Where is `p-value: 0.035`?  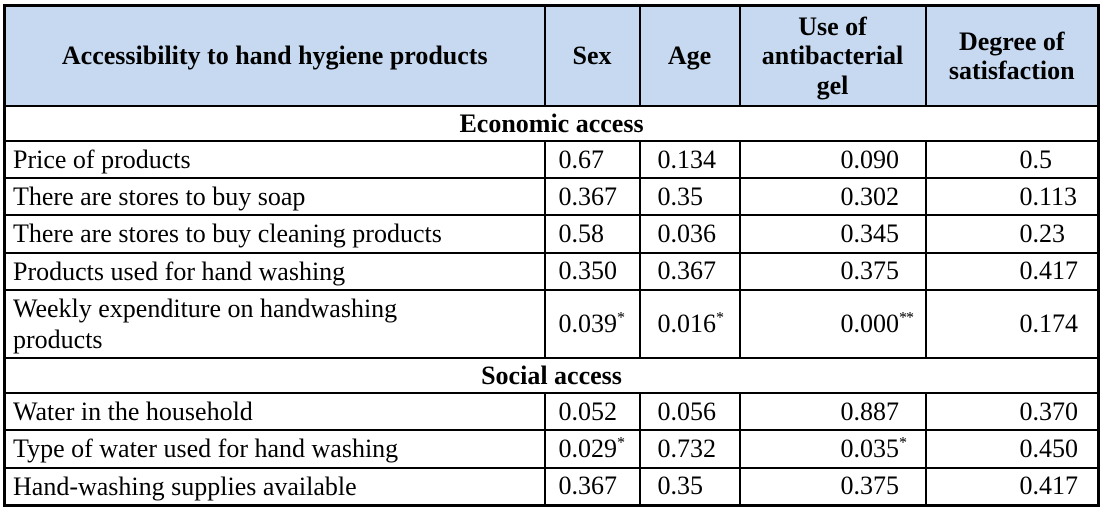
p-value: 0.035 is located at coordinates (870, 448).